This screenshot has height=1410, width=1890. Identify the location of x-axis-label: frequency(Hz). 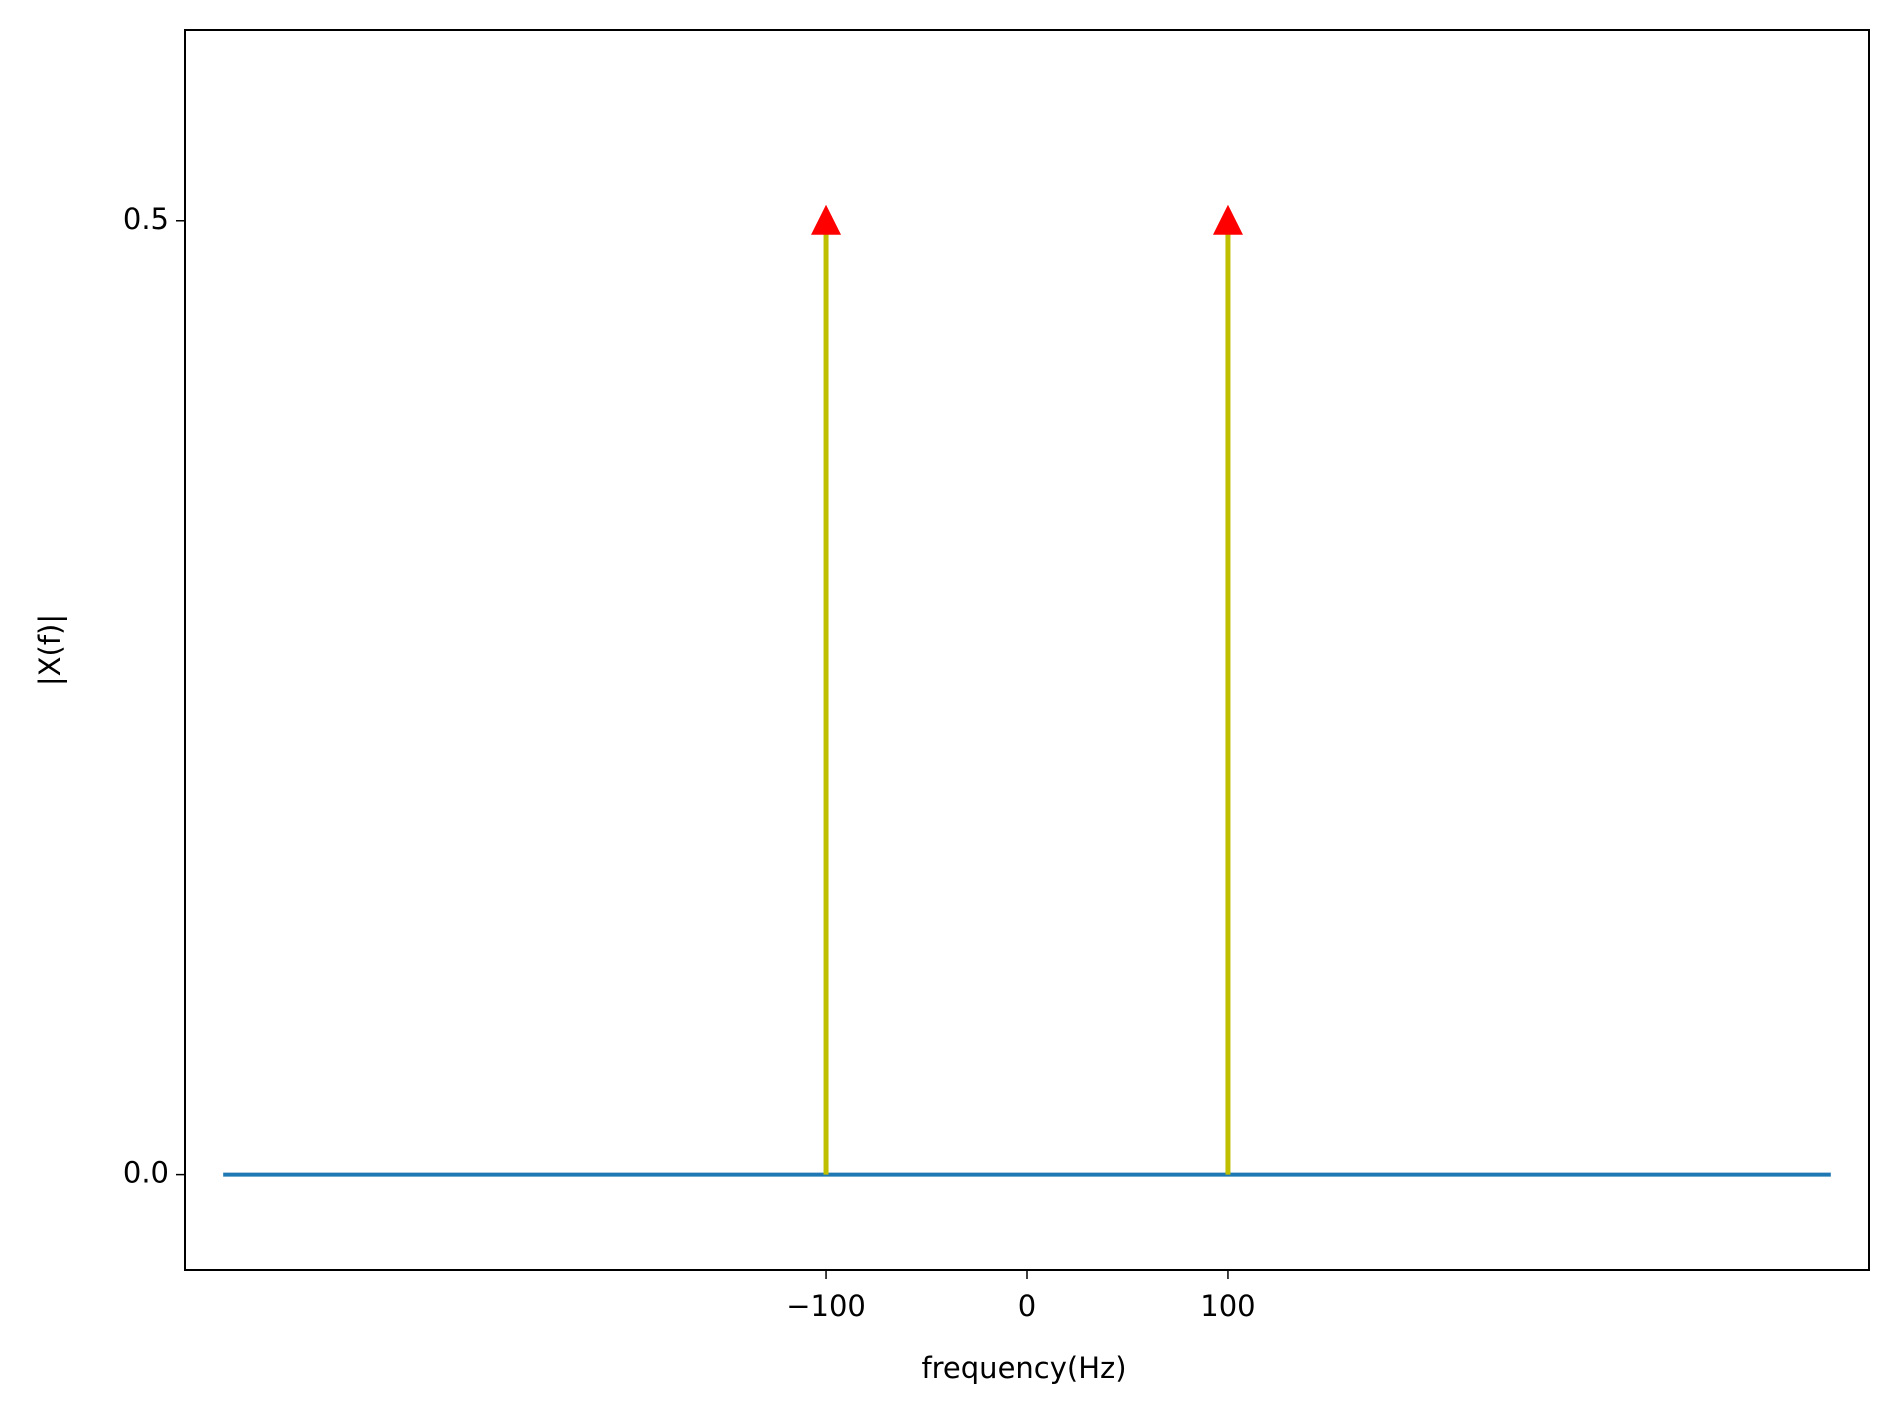
(1023, 1368).